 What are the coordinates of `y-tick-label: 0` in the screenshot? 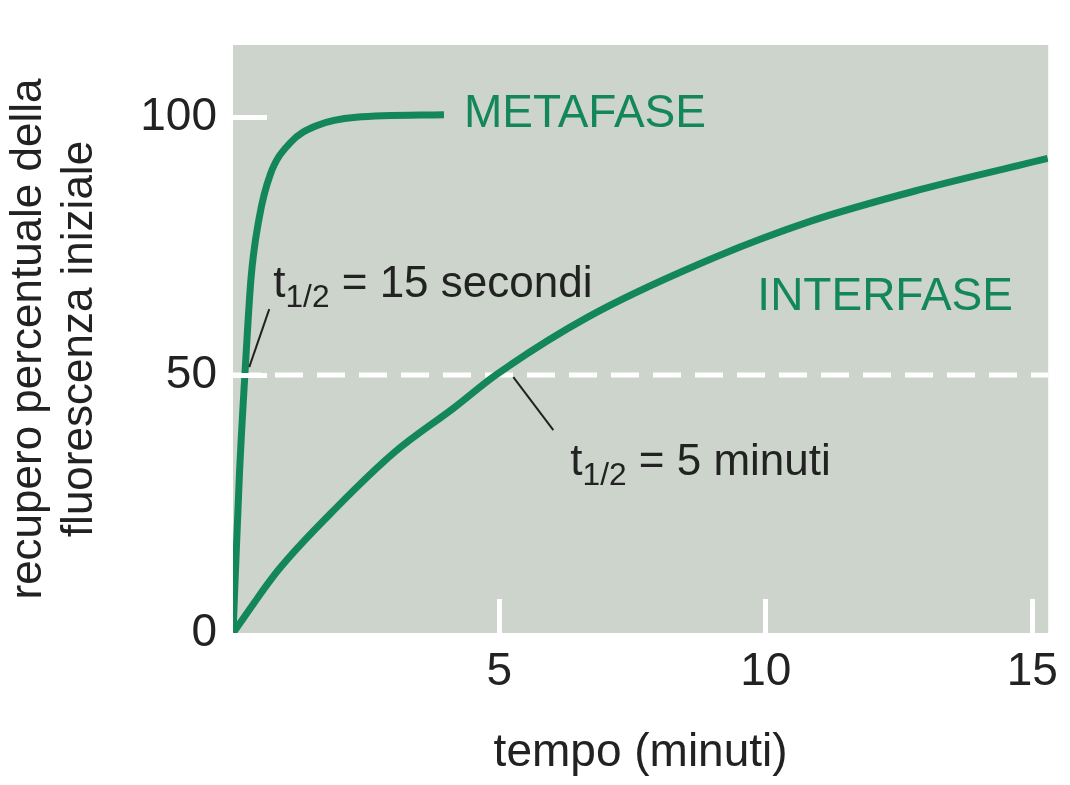 It's located at (204, 629).